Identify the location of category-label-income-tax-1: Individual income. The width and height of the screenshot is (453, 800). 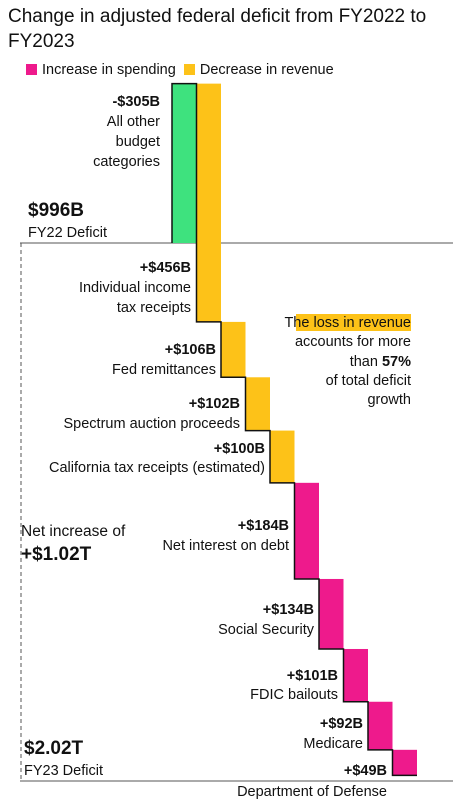
(135, 288).